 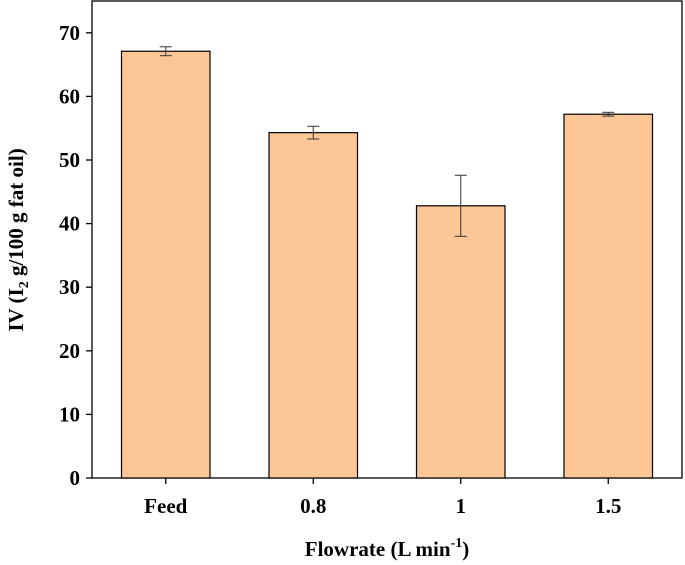 What do you see at coordinates (313, 305) in the screenshot?
I see `bar-0.8` at bounding box center [313, 305].